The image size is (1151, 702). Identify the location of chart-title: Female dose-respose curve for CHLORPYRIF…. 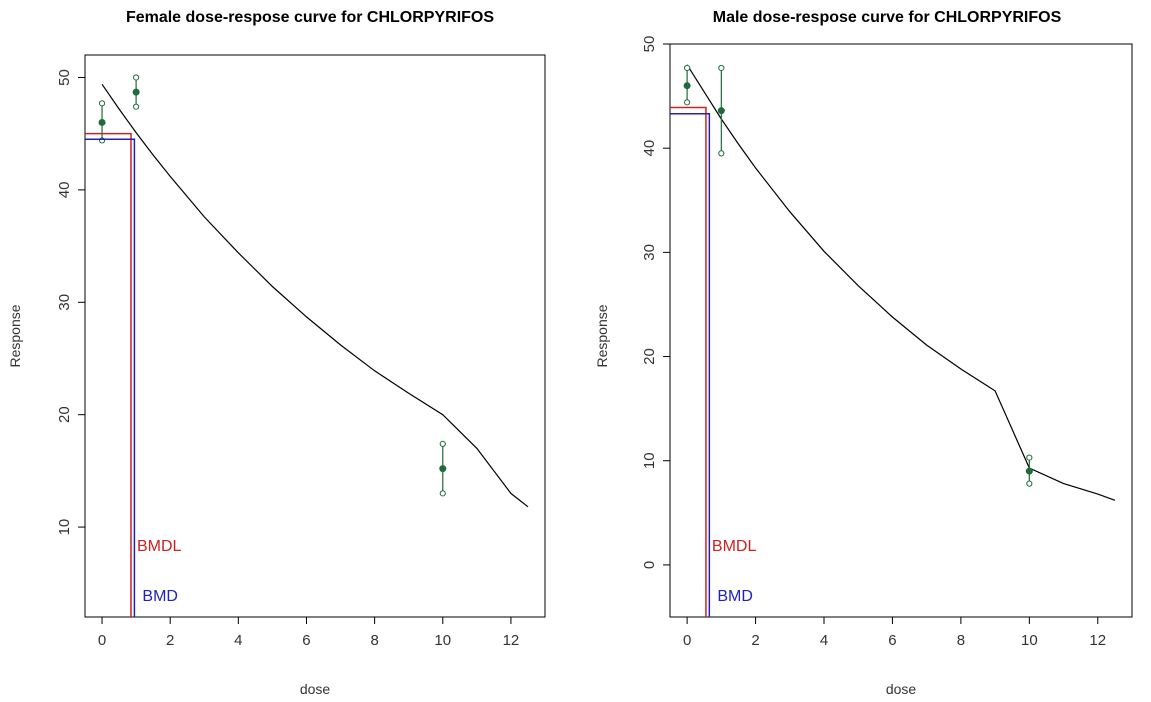
(310, 17).